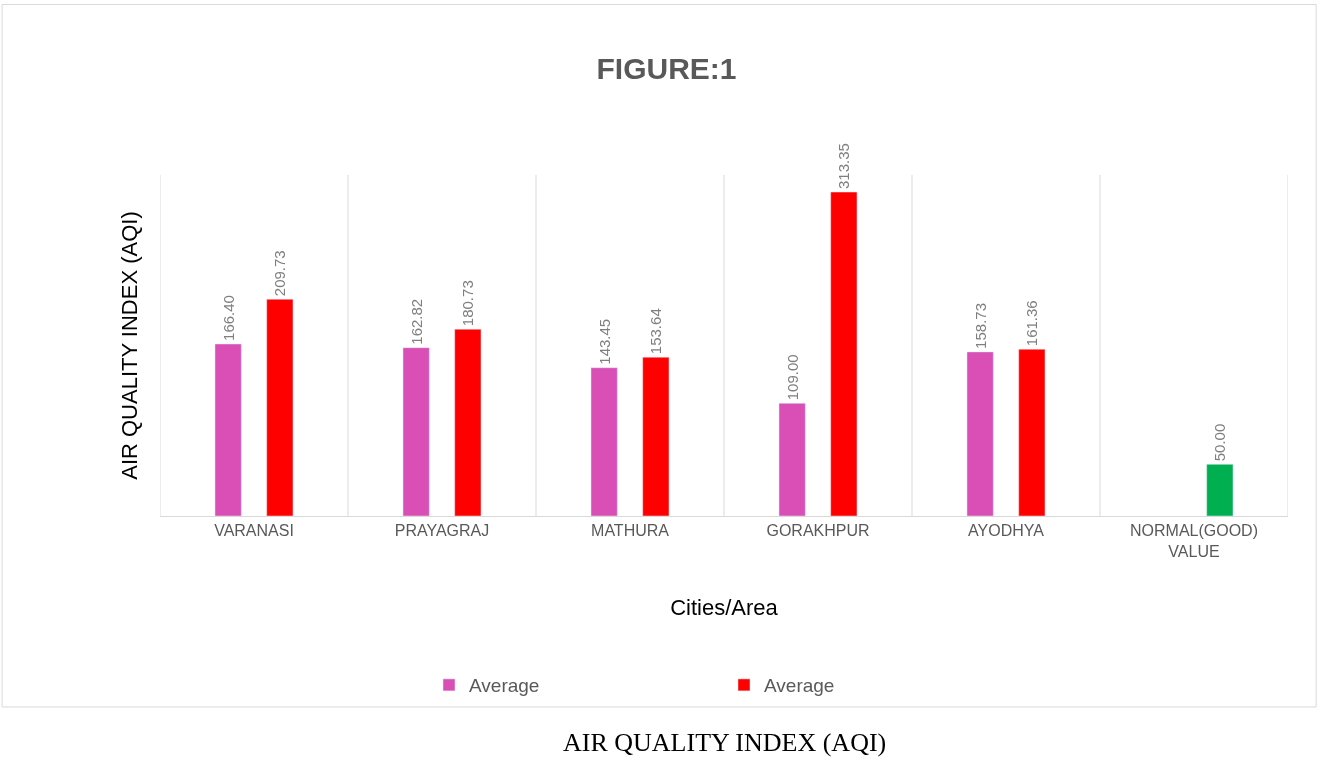 This screenshot has height=771, width=1333. I want to click on x-tick-label: AYODHYA, so click(1006, 531).